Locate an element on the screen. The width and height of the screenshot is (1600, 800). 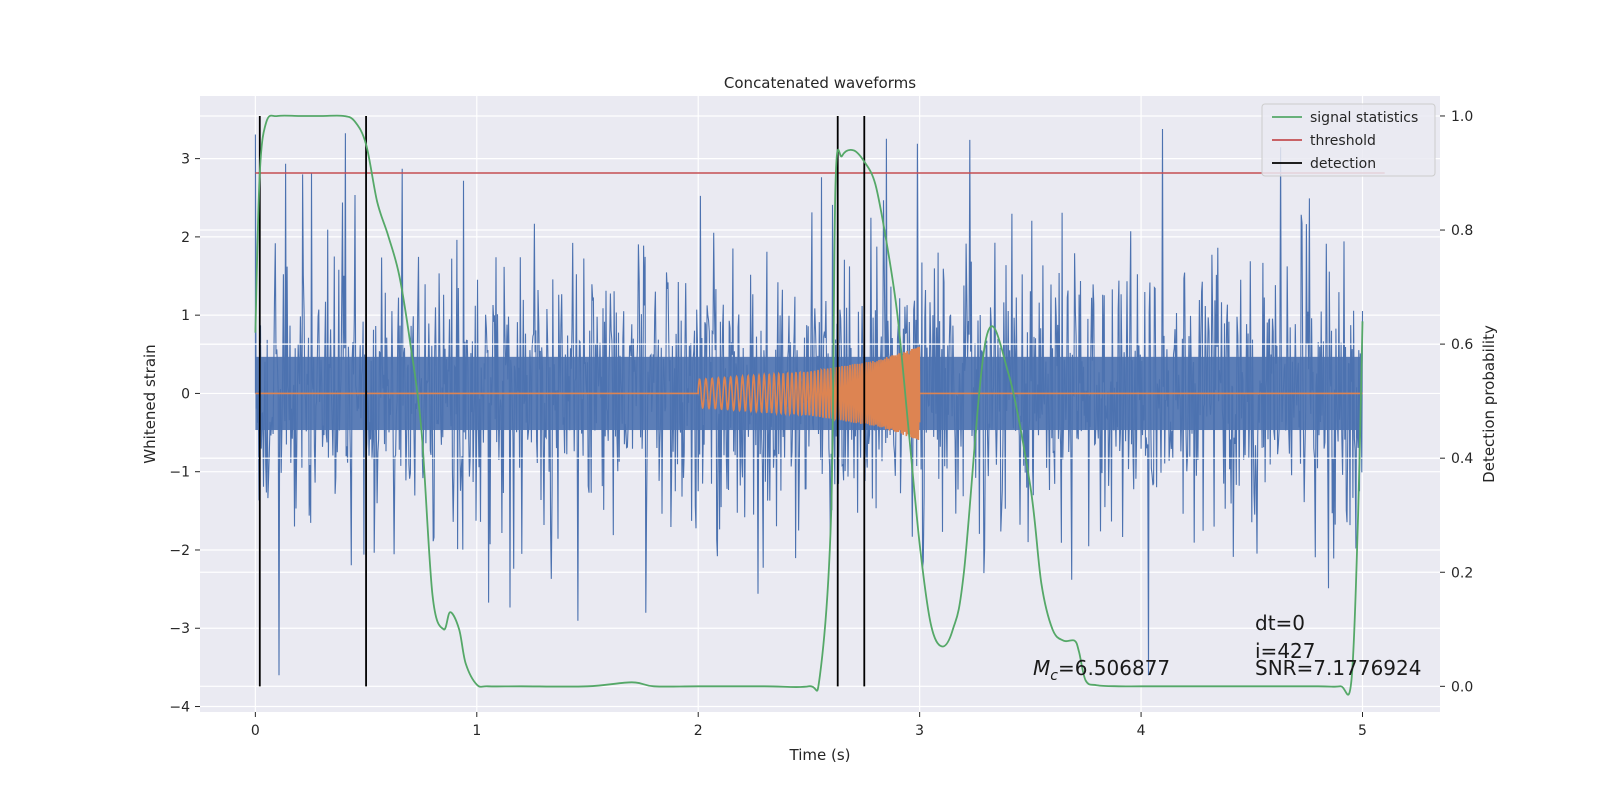
y2-tick-label-2: 0.4 is located at coordinates (1462, 459).